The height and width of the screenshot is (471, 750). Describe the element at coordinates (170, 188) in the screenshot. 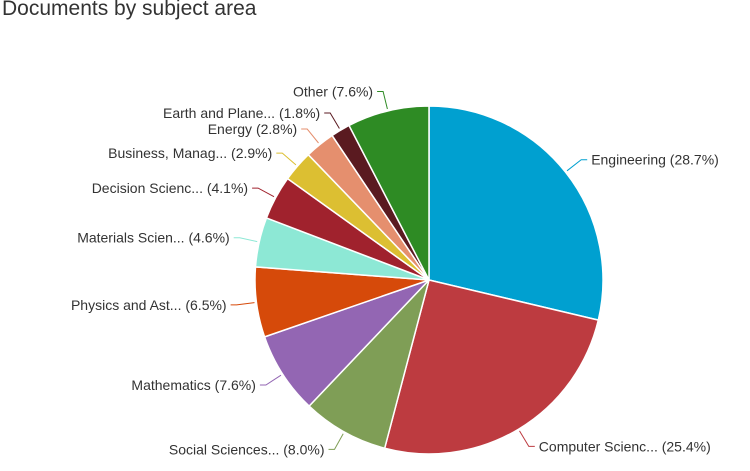

I see `slice-label-decision-scienc: Decision Scienc... (4.1%)` at that location.